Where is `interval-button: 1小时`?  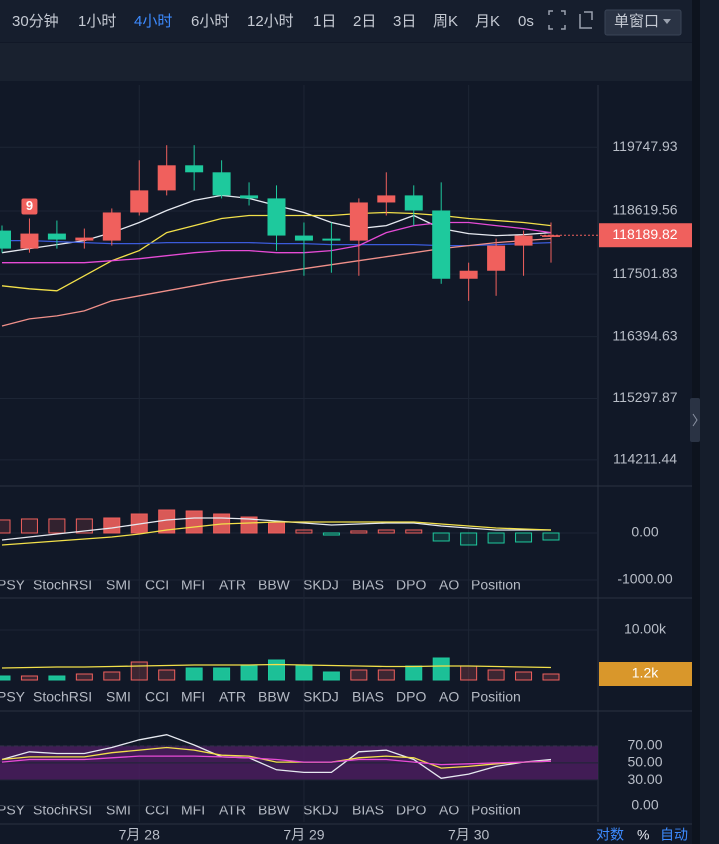 interval-button: 1小时 is located at coordinates (97, 21).